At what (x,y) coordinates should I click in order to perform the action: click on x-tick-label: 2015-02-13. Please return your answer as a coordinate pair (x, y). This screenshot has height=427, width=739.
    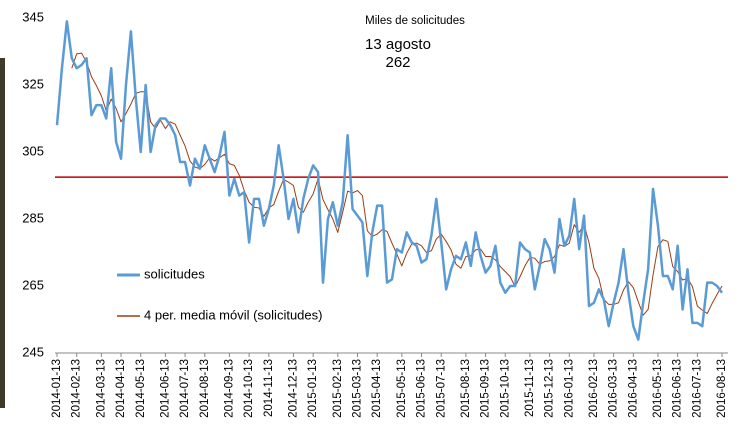
    Looking at the image, I should click on (338, 388).